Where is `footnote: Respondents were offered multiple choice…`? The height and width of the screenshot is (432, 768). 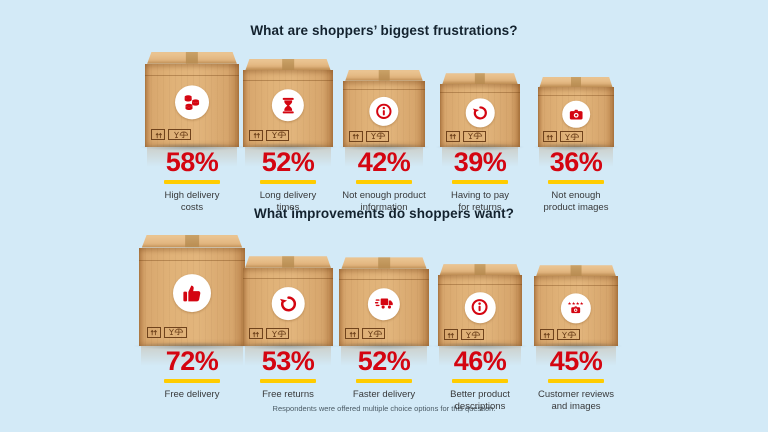 footnote: Respondents were offered multiple choice… is located at coordinates (384, 408).